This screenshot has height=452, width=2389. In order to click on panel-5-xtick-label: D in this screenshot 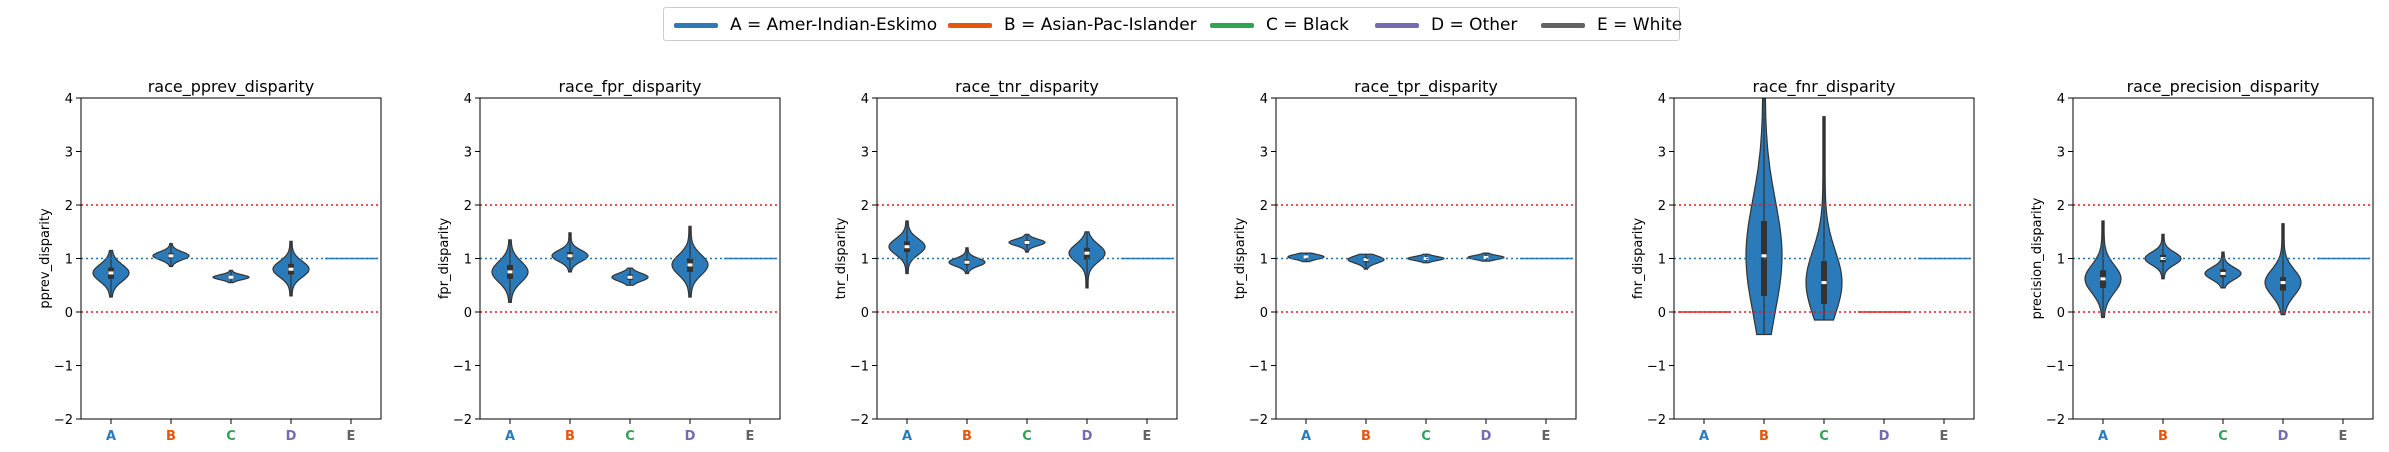, I will do `click(1884, 436)`.